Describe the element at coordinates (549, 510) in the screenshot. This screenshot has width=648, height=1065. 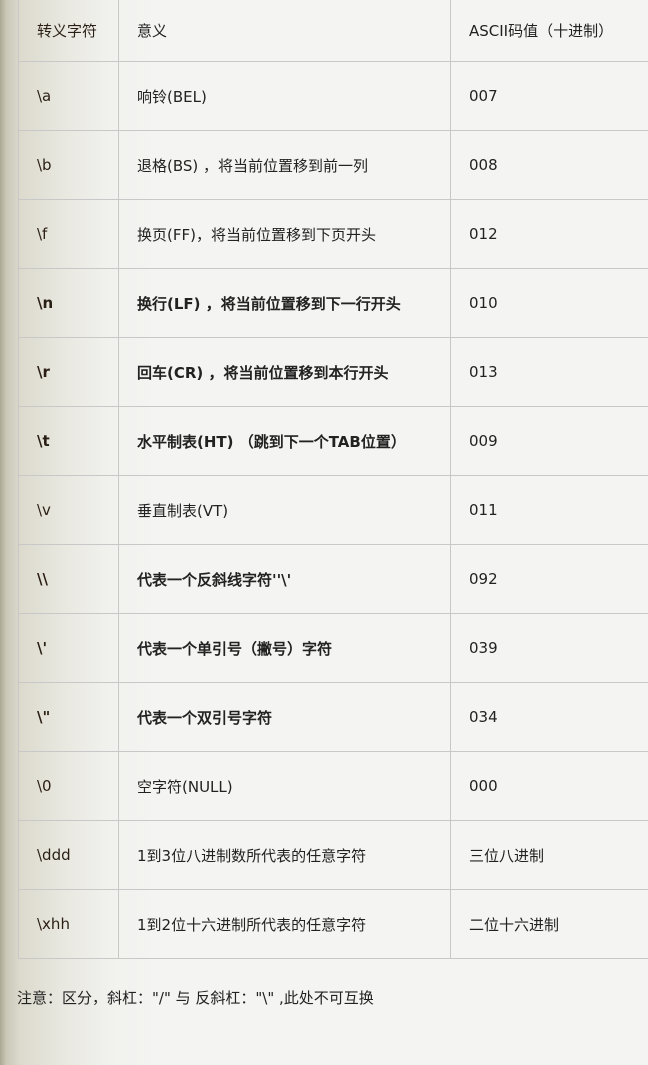
I see `ascii-cell: 011` at that location.